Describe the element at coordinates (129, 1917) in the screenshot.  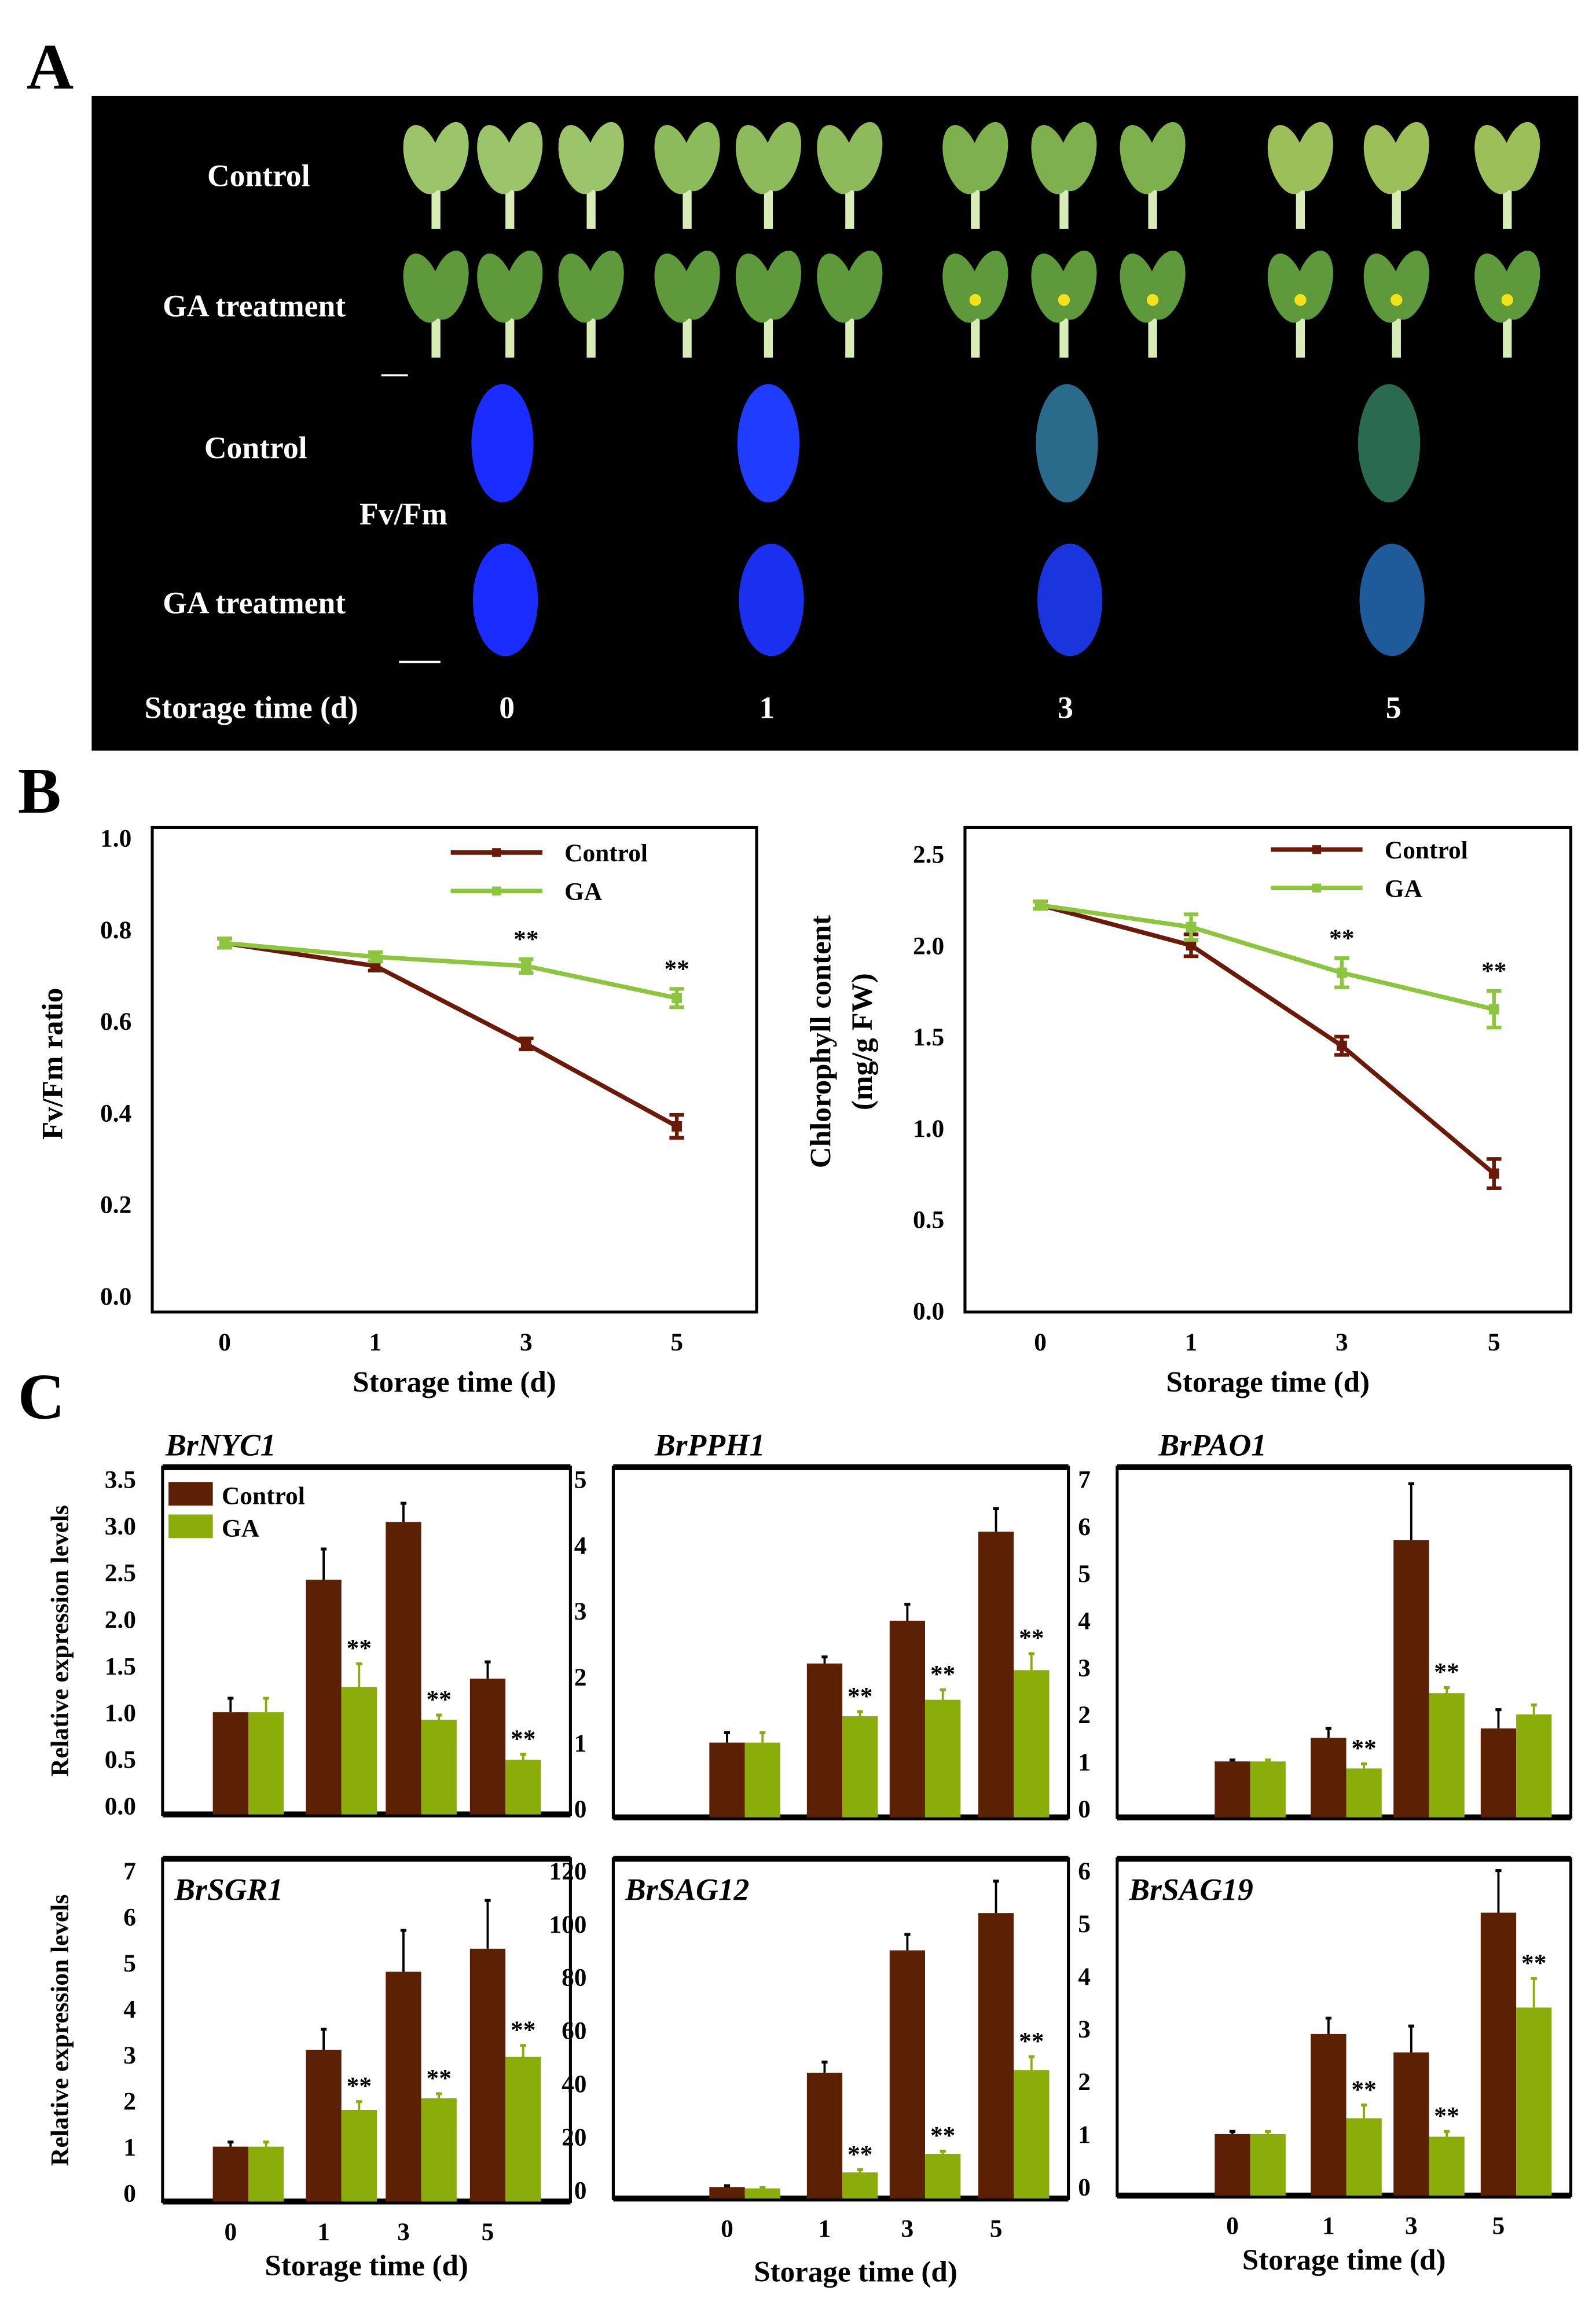
I see `y-tick-label: 6` at that location.